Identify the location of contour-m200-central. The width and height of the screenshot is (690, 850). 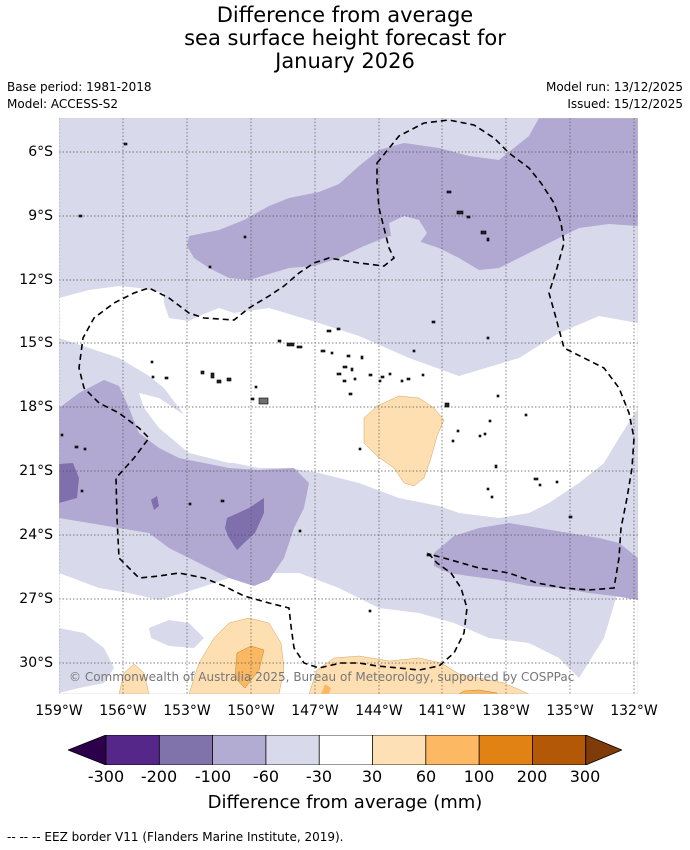
(244, 524).